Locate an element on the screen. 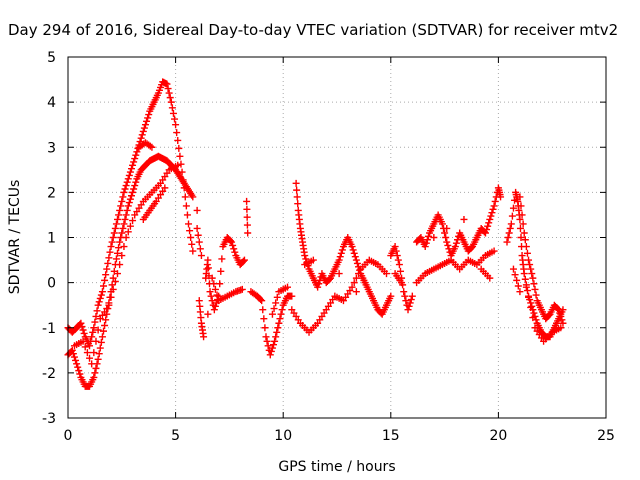 The width and height of the screenshot is (640, 480). y-tick-label: 2 is located at coordinates (51, 193).